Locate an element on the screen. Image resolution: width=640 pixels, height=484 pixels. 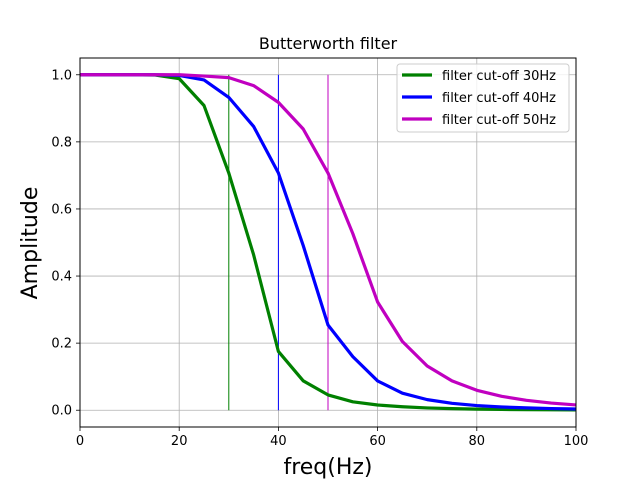
chart-title: Butterworth filter is located at coordinates (328, 43).